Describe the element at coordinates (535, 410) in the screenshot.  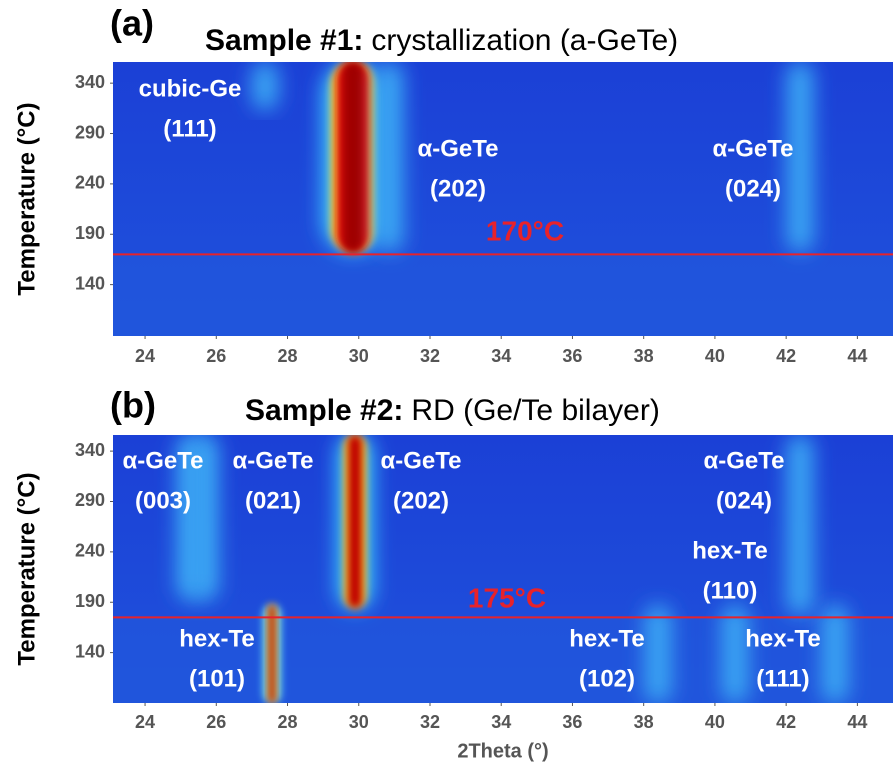
I see `title-rest: RD (Ge/Te bilayer)` at that location.